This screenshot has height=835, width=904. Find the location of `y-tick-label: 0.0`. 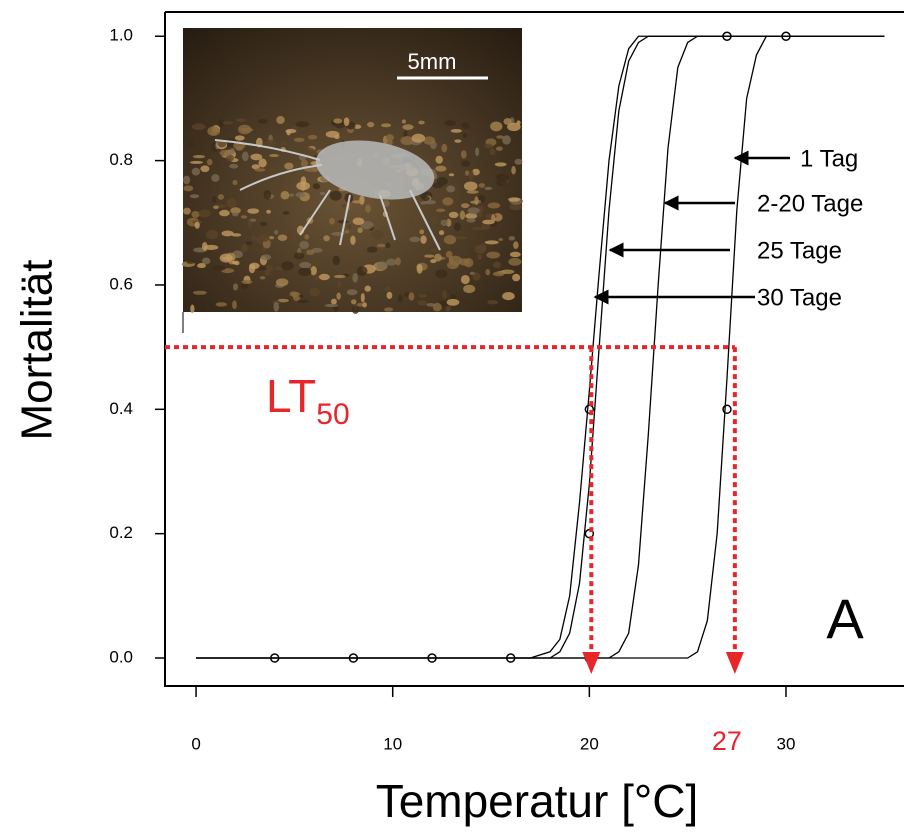

y-tick-label: 0.0 is located at coordinates (121, 657).